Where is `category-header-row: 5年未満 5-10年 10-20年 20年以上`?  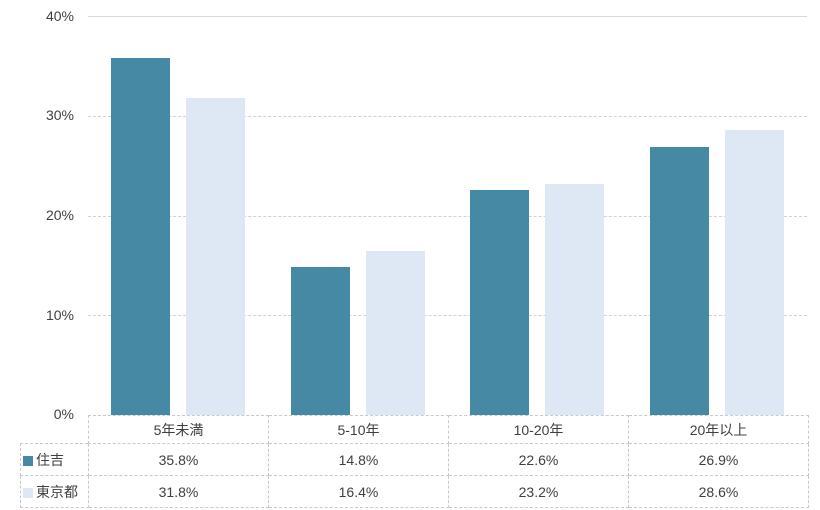 category-header-row: 5年未満 5-10年 10-20年 20年以上 is located at coordinates (415, 429).